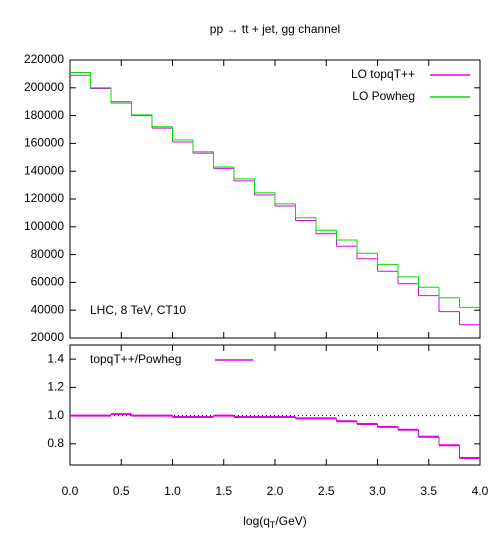  Describe the element at coordinates (383, 96) in the screenshot. I see `legend-label: LO Powheg` at that location.